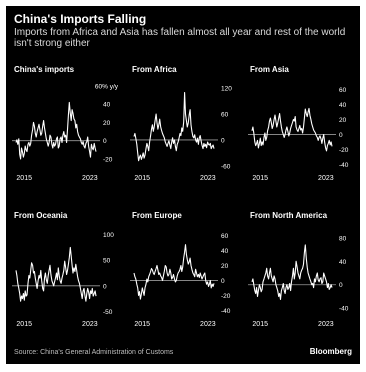 The height and width of the screenshot is (372, 366). Describe the element at coordinates (154, 69) in the screenshot. I see `panel-title: From Africa` at that location.